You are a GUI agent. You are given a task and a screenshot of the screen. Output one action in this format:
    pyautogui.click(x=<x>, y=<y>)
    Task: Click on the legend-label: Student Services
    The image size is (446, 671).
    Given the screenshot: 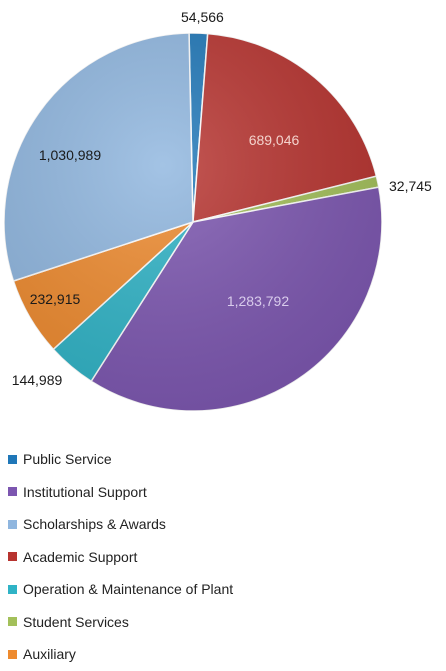 What is the action you would take?
    pyautogui.click(x=76, y=621)
    